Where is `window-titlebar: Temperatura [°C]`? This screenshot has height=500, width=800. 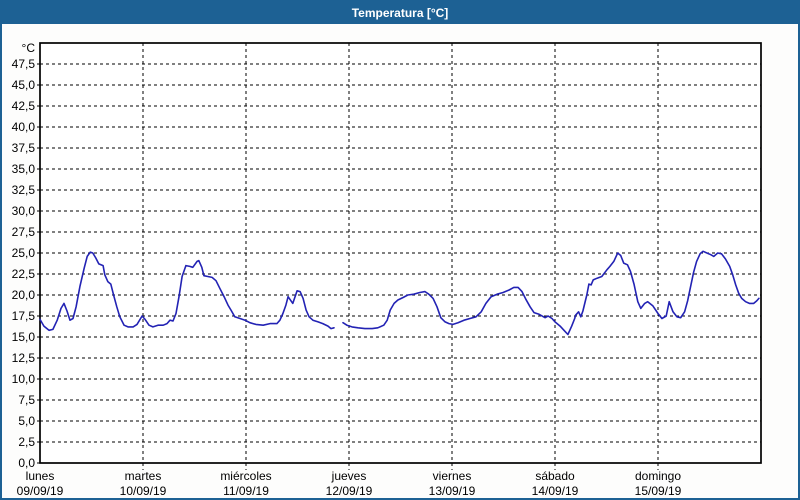 window-titlebar: Temperatura [°C] is located at coordinates (400, 13).